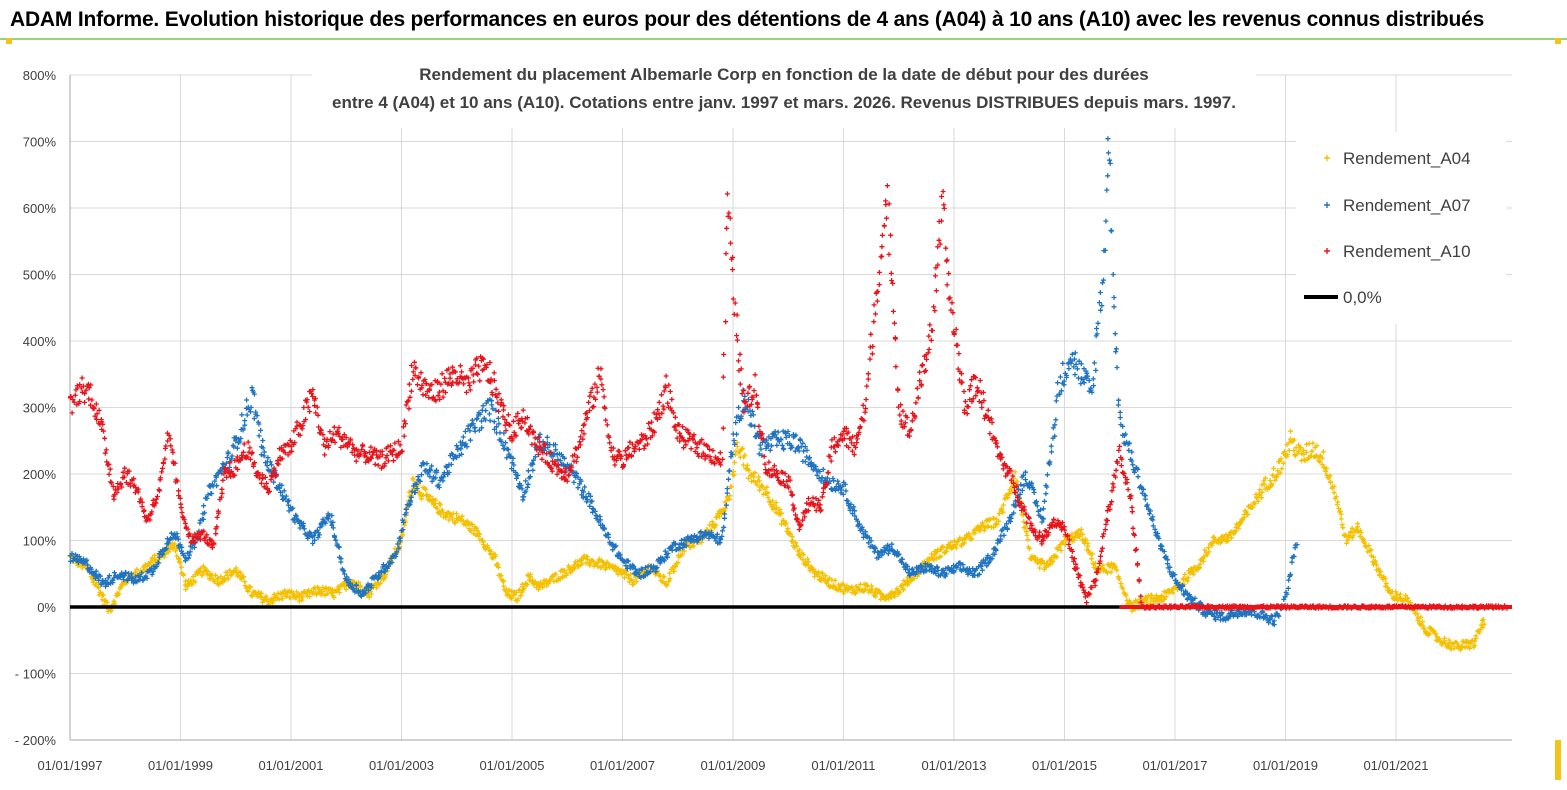 The width and height of the screenshot is (1567, 790). I want to click on y-tick-label: 600%, so click(40, 208).